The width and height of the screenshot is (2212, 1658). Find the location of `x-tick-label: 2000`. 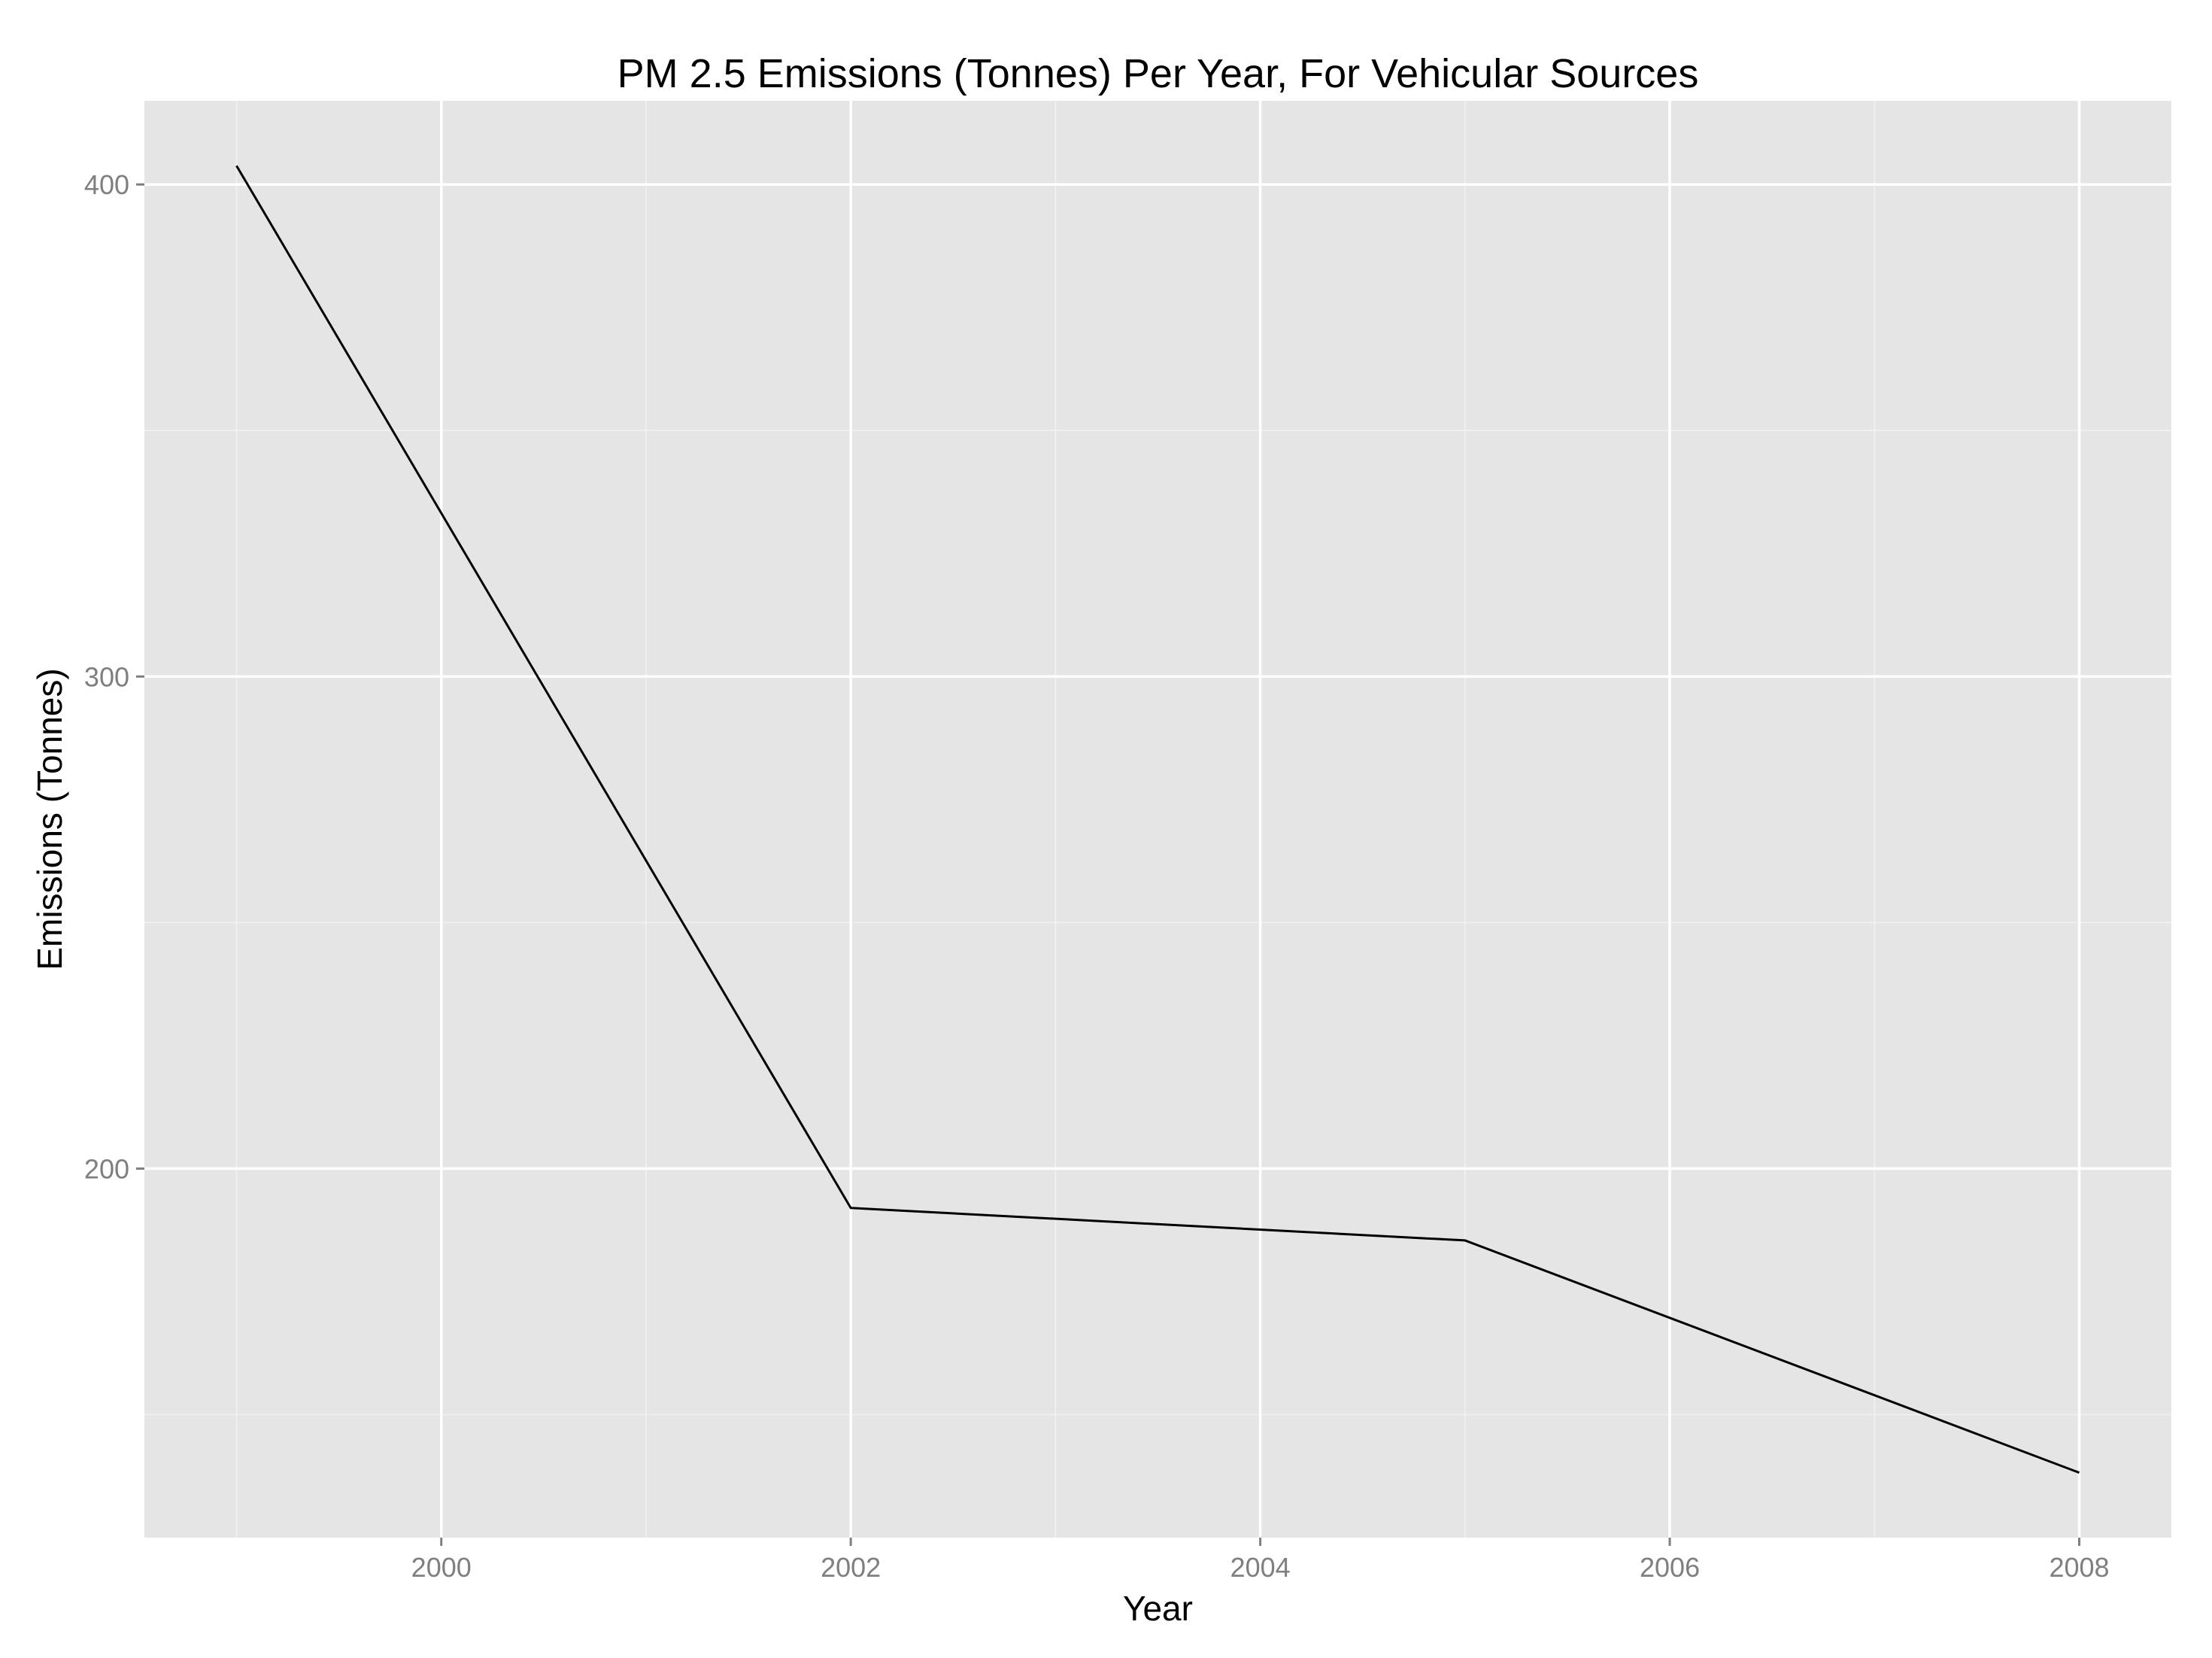

x-tick-label: 2000 is located at coordinates (441, 1568).